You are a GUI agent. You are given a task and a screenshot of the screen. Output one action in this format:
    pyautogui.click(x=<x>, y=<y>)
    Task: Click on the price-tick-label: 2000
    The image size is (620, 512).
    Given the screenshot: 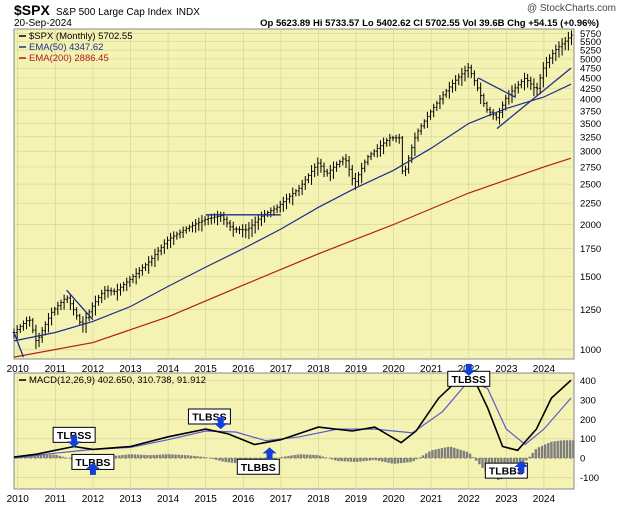 What is the action you would take?
    pyautogui.click(x=590, y=225)
    